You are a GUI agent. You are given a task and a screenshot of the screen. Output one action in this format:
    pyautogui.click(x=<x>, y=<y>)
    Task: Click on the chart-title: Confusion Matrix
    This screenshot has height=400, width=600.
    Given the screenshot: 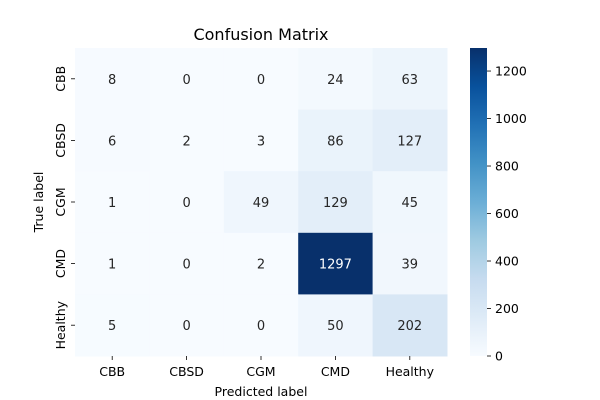 What is the action you would take?
    pyautogui.click(x=260, y=34)
    